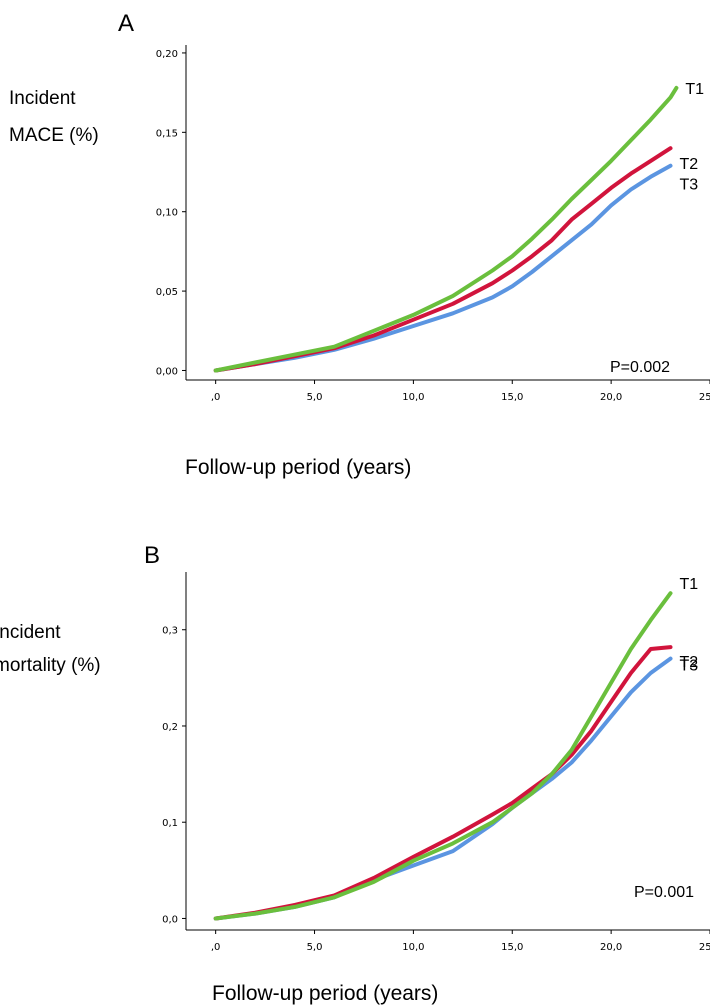  Describe the element at coordinates (611, 397) in the screenshot. I see `panel-a-xtick-label: 20,0` at that location.